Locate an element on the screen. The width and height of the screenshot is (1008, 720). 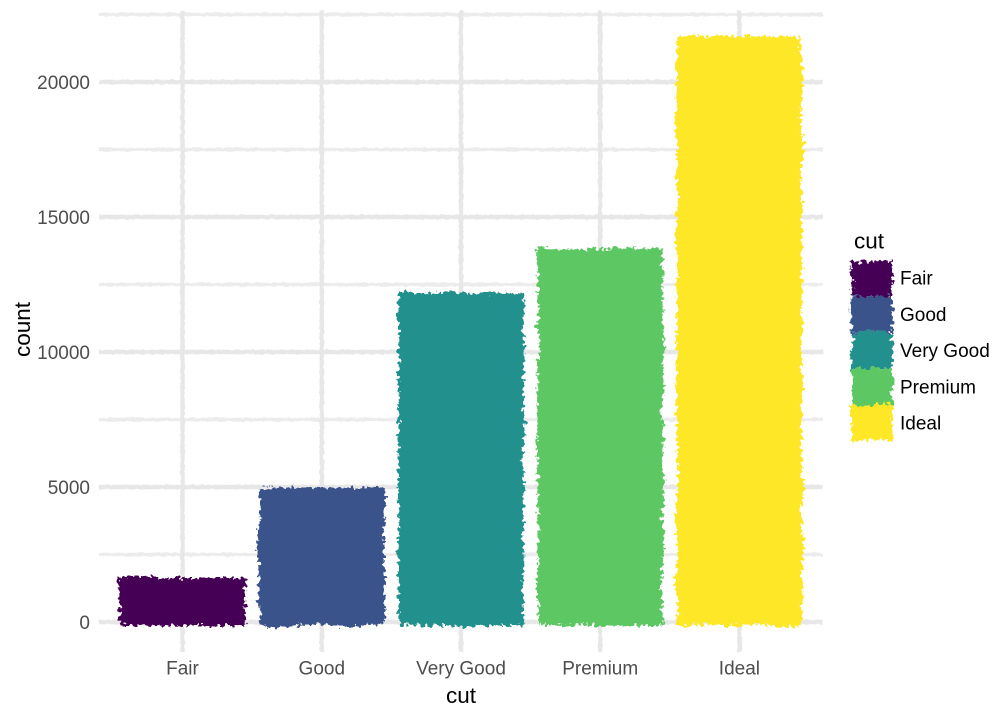
svg-text: 20000 is located at coordinates (63, 83).